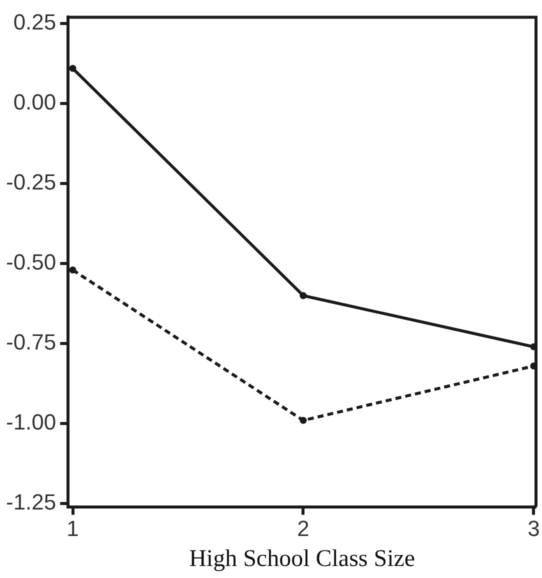 The width and height of the screenshot is (542, 578). I want to click on x-tick-label: 3, so click(534, 529).